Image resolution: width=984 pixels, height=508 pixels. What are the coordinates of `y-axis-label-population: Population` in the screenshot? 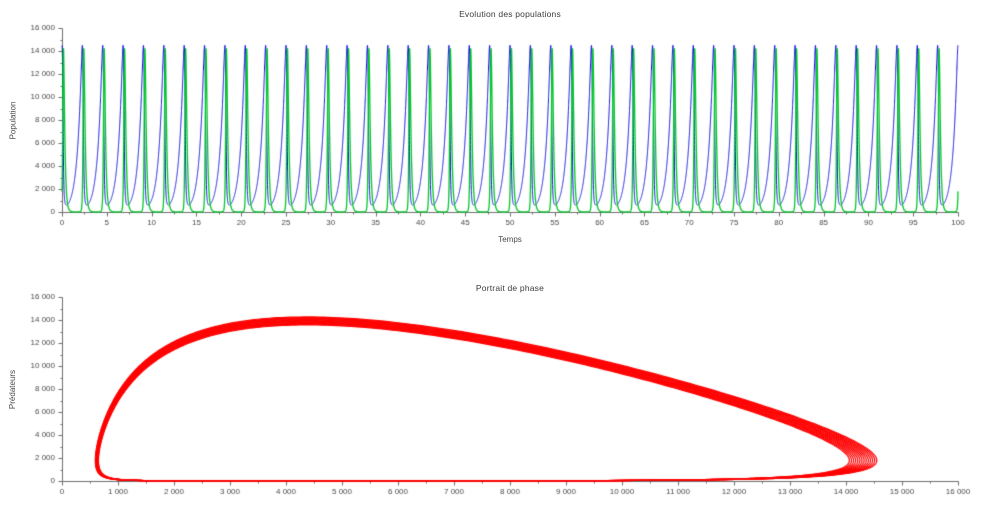 It's located at (13, 120).